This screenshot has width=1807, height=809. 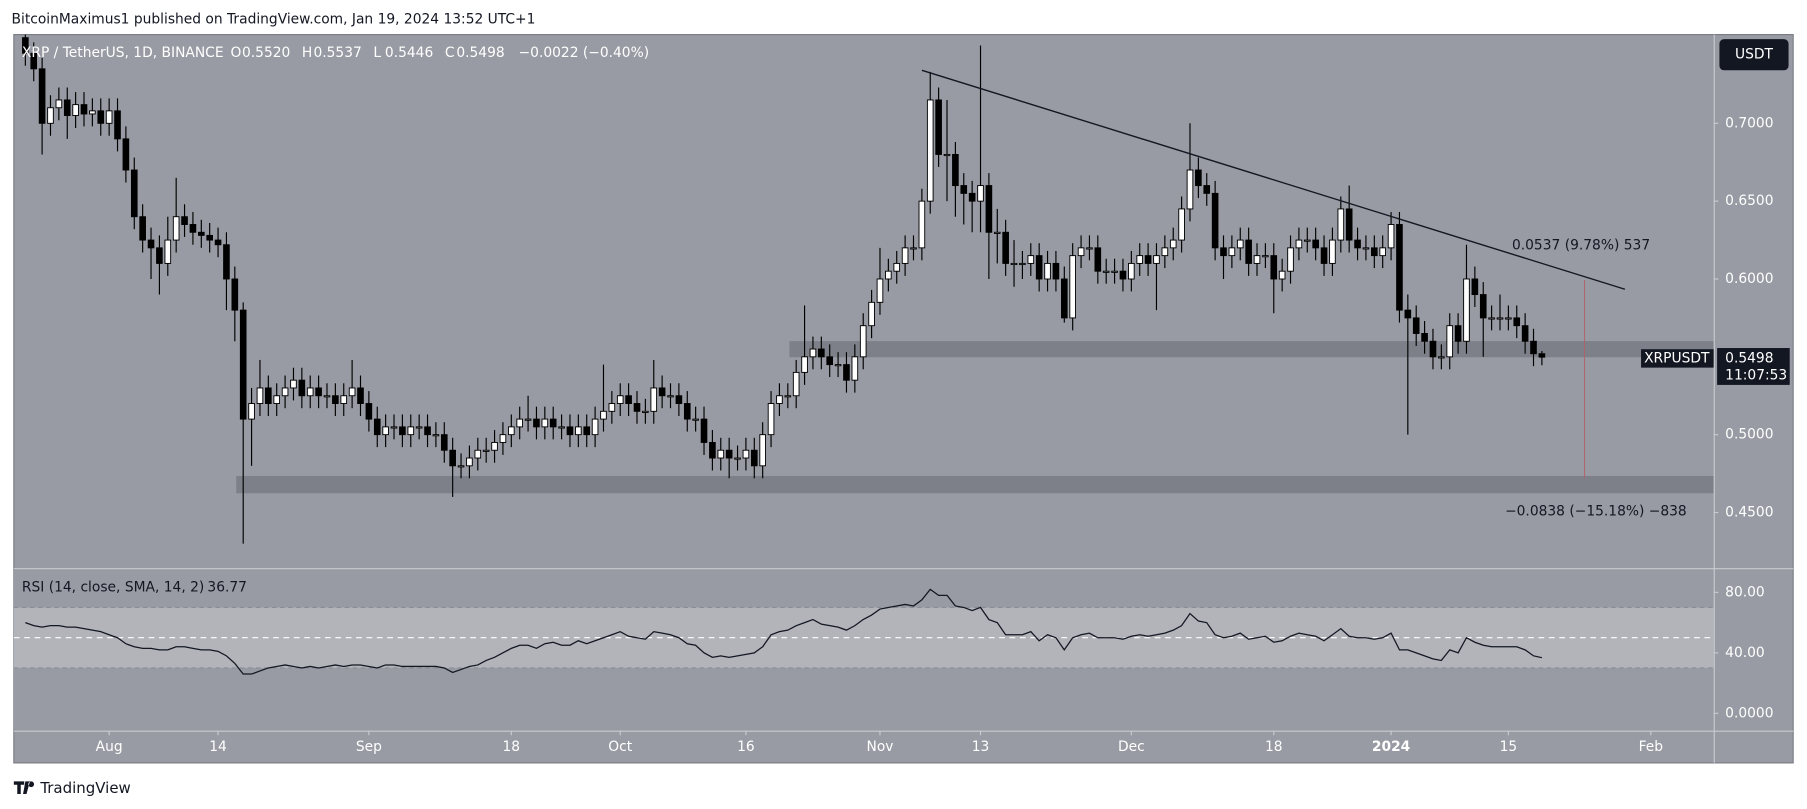 What do you see at coordinates (1391, 747) in the screenshot?
I see `x-tick-label: 2024` at bounding box center [1391, 747].